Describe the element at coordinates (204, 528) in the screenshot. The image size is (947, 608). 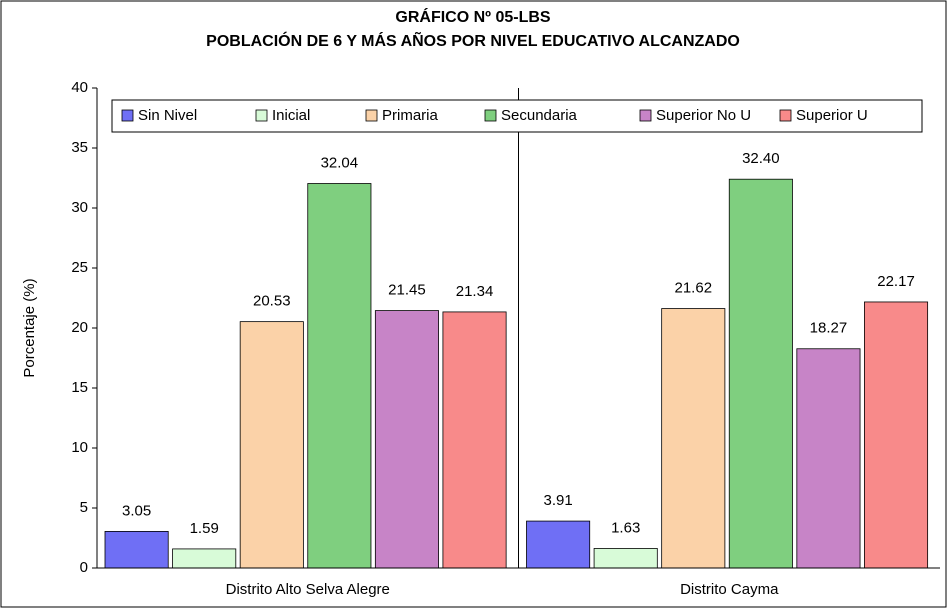
I see `data-label: 1.59` at that location.